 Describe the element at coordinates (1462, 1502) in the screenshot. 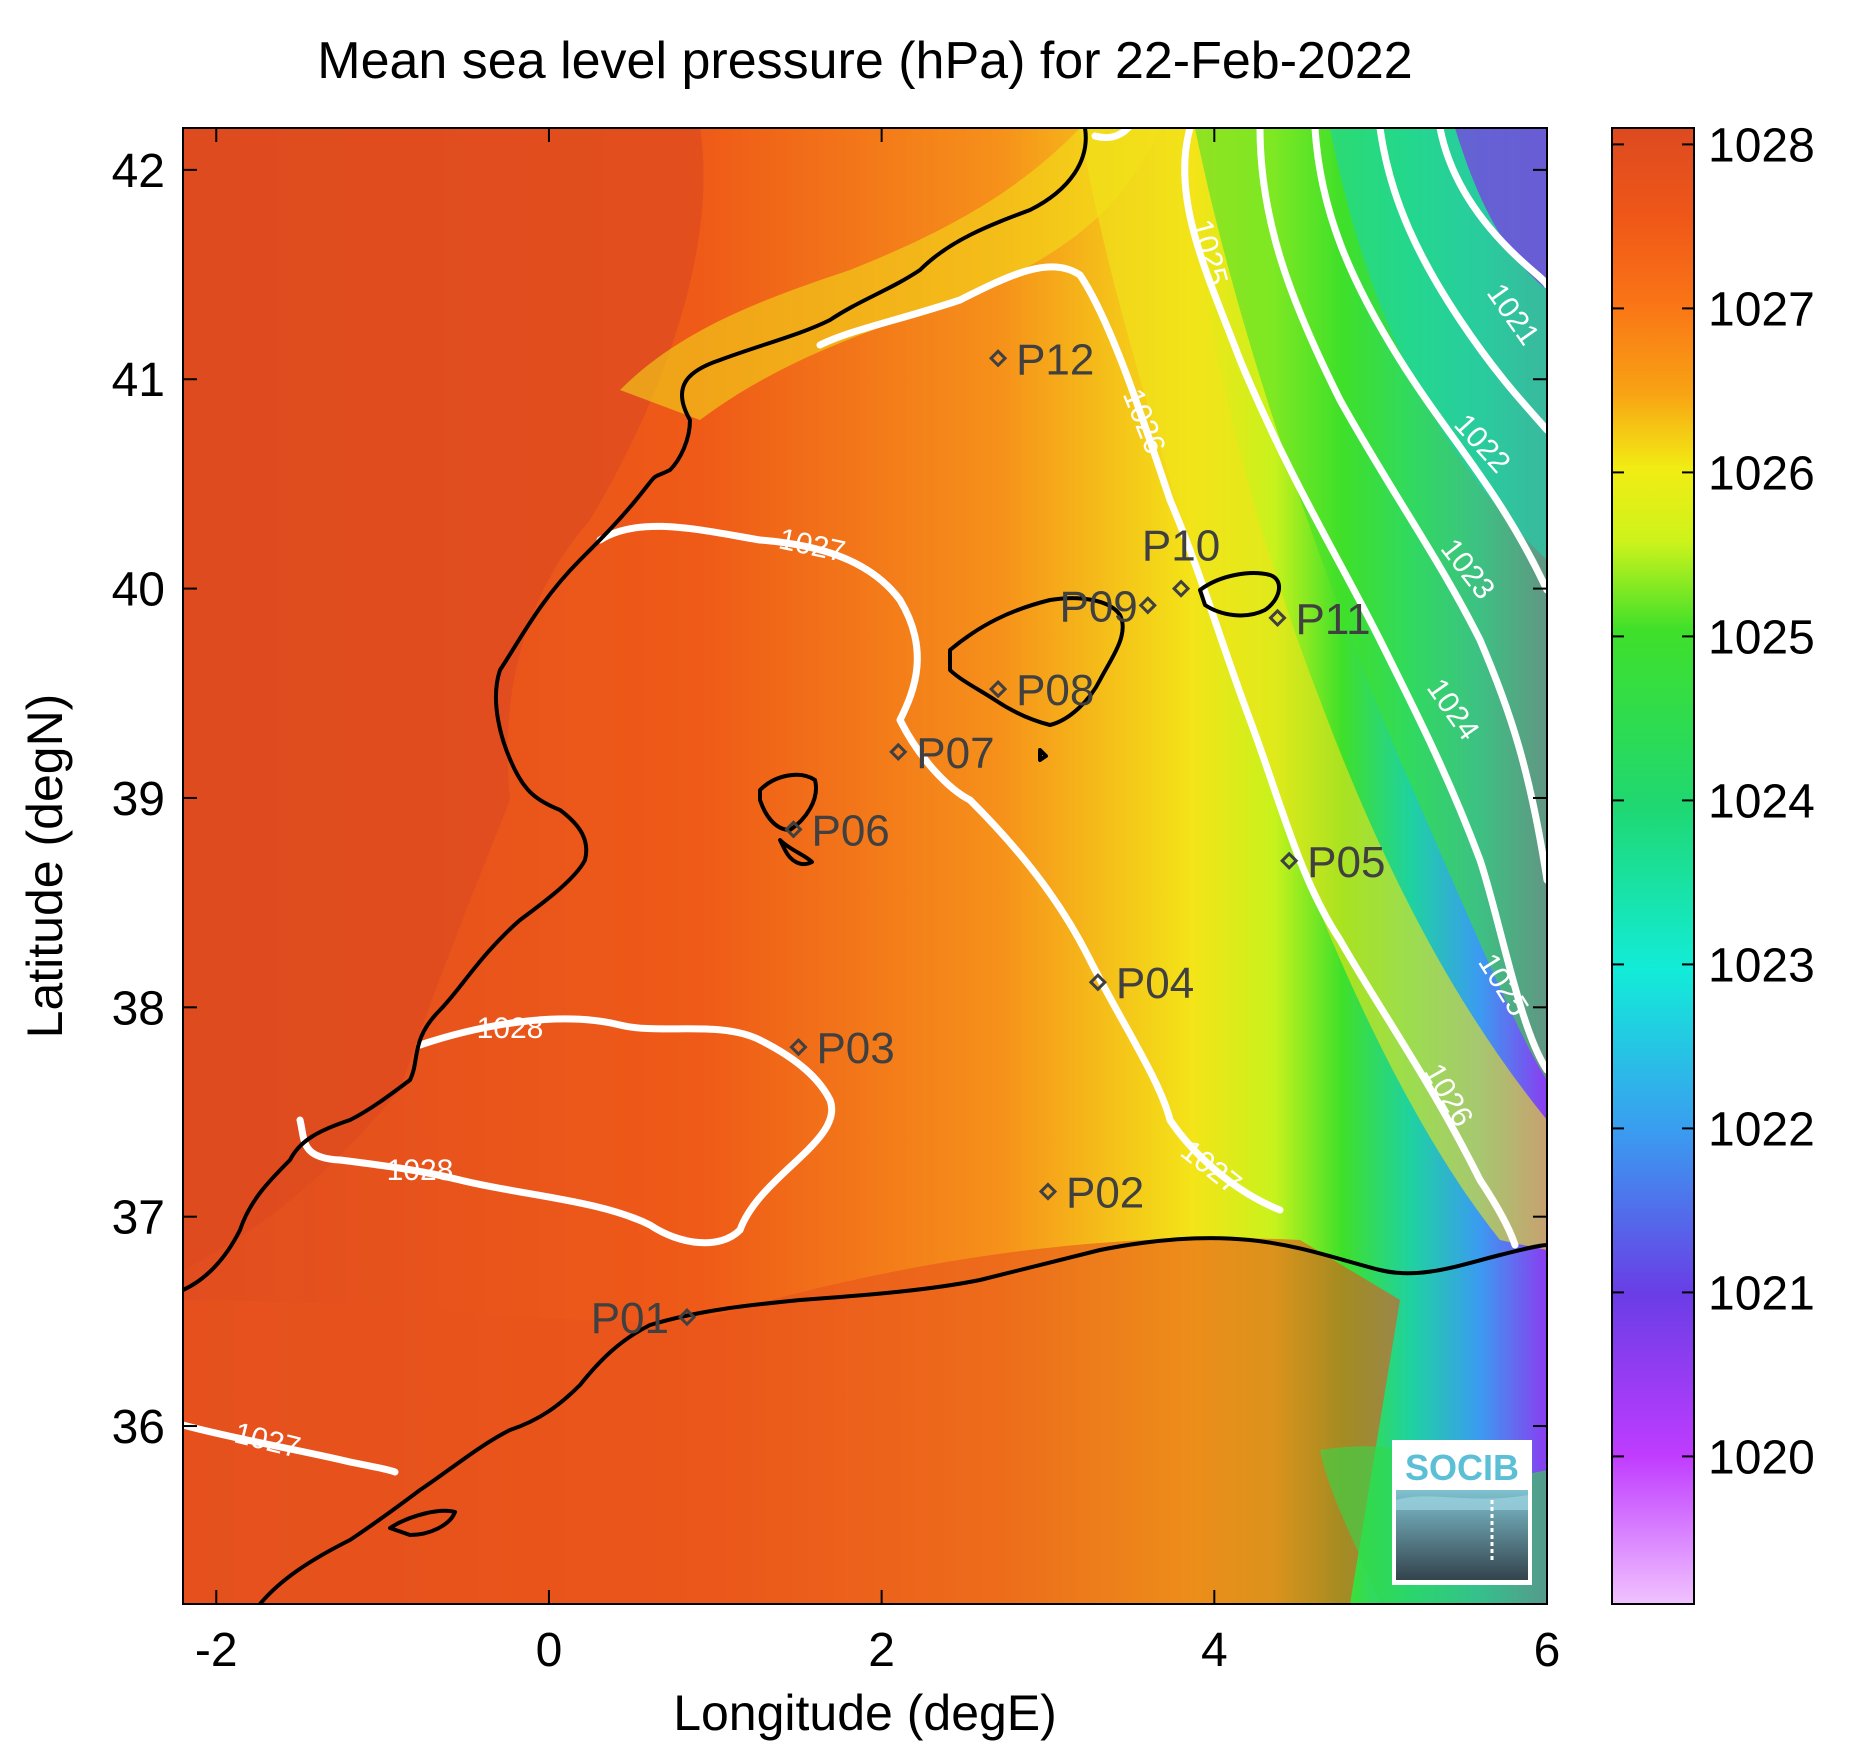

I see `logo-wave` at that location.